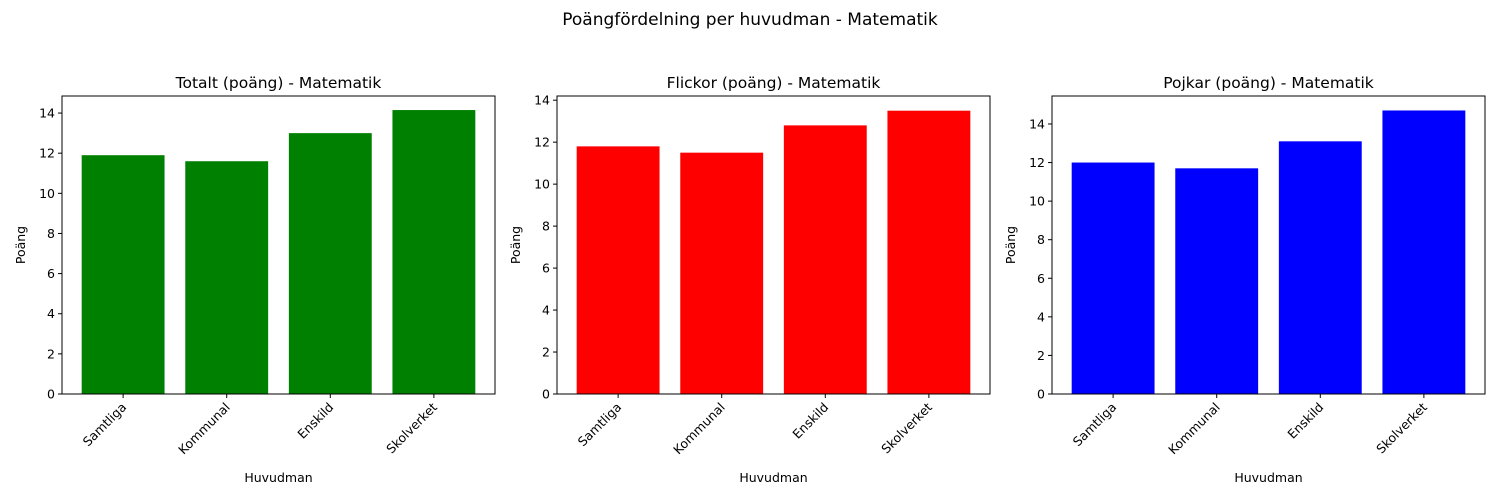 The width and height of the screenshot is (1500, 500). What do you see at coordinates (774, 83) in the screenshot?
I see `panel-title: Flickor (poäng) - Matematik` at bounding box center [774, 83].